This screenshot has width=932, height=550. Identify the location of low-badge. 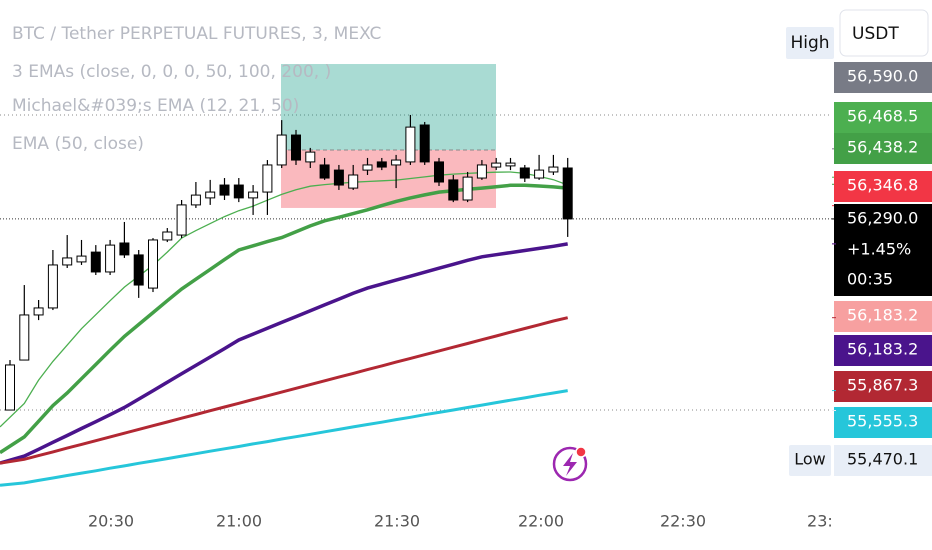
(810, 460).